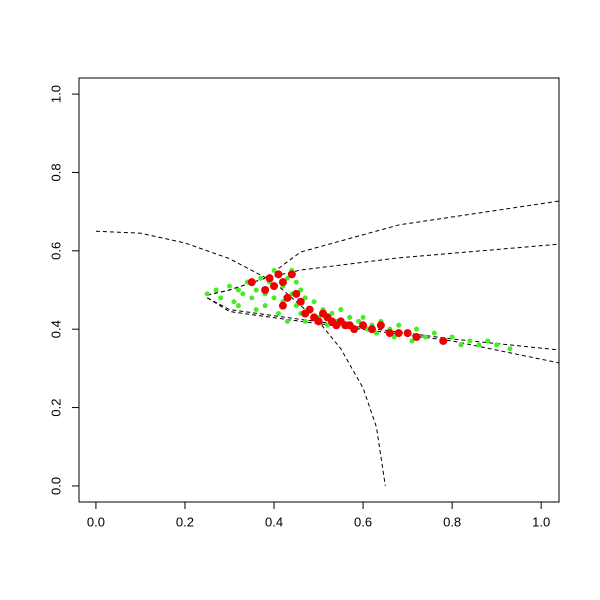 This screenshot has height=600, width=600. Describe the element at coordinates (452, 521) in the screenshot. I see `x-tick-label: 0.8` at that location.